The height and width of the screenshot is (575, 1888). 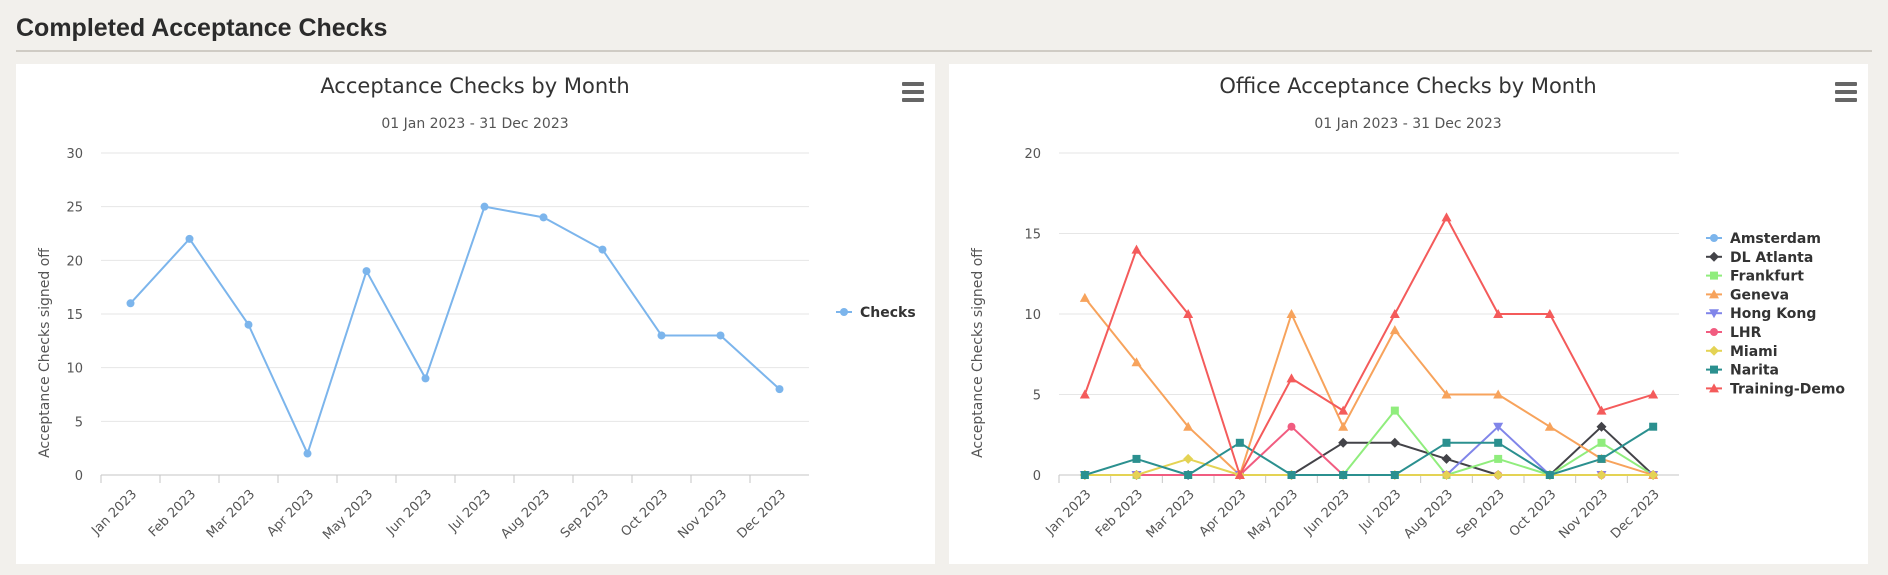 I want to click on series-hong-kong, so click(x=1369, y=451).